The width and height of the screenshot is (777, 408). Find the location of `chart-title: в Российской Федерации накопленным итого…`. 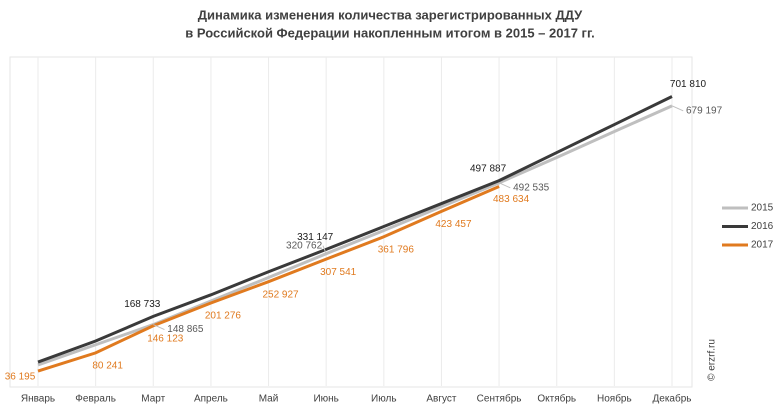

chart-title: в Российской Федерации накопленным итого… is located at coordinates (389, 32).